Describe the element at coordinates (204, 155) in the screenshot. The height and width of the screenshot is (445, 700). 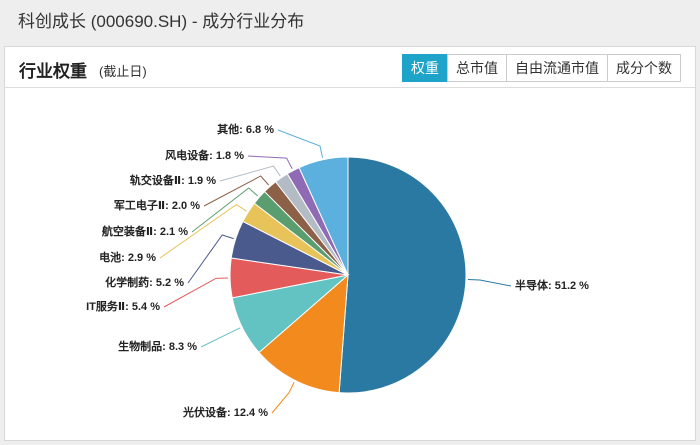
I see `data-label: 风电设备: 1.8 %` at that location.